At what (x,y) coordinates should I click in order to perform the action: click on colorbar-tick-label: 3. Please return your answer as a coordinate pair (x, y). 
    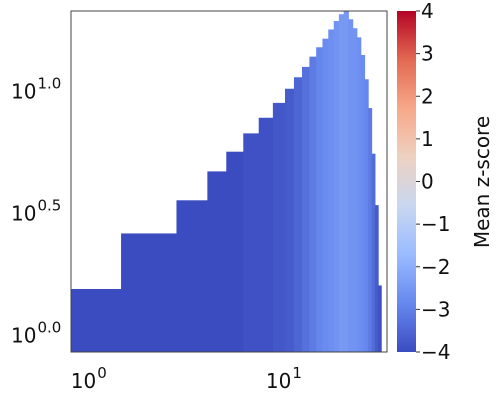
    Looking at the image, I should click on (427, 54).